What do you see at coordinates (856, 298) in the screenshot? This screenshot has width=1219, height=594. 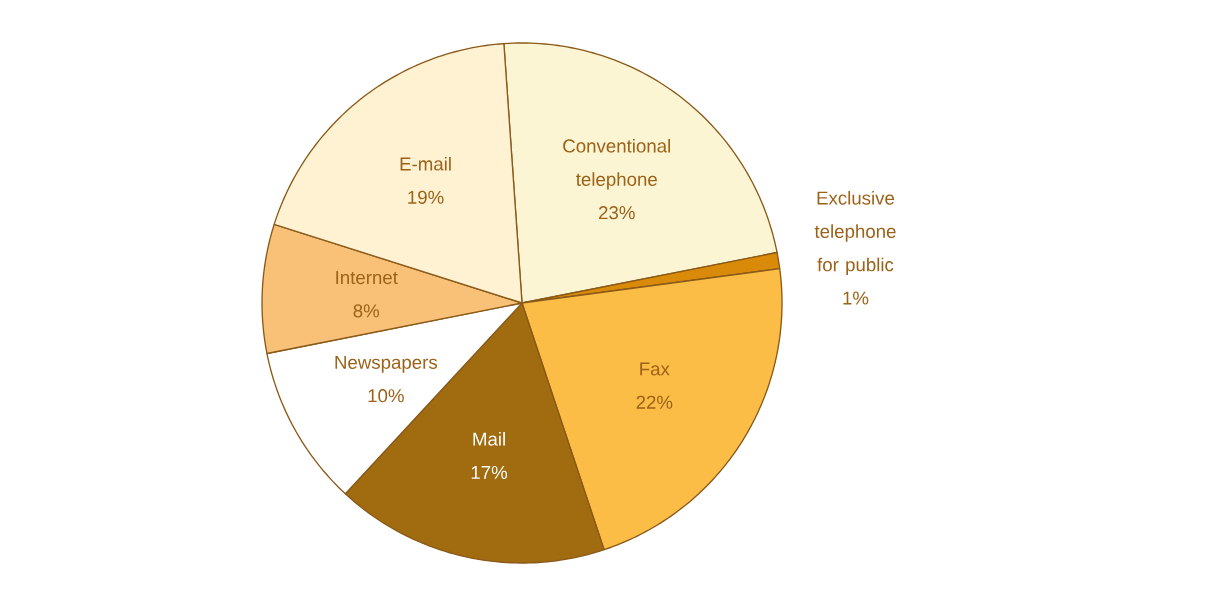 I see `data-label: 1%` at bounding box center [856, 298].